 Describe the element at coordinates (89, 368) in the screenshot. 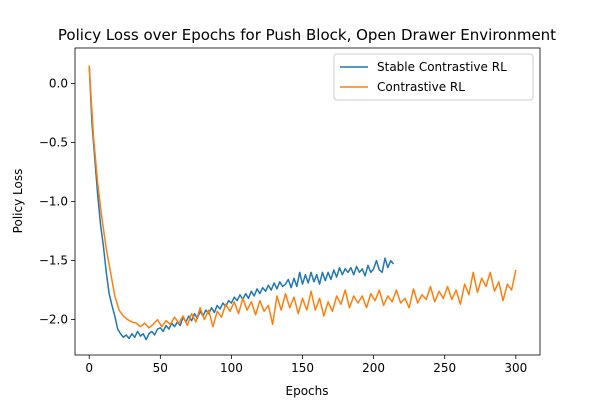

I see `x-tick-label: 0` at that location.